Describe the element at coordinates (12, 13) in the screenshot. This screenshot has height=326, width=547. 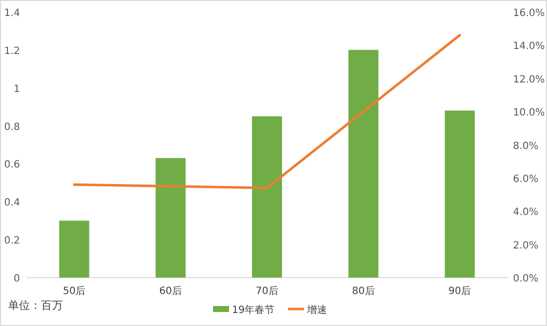
I see `y-tick-label: 1.4` at that location.